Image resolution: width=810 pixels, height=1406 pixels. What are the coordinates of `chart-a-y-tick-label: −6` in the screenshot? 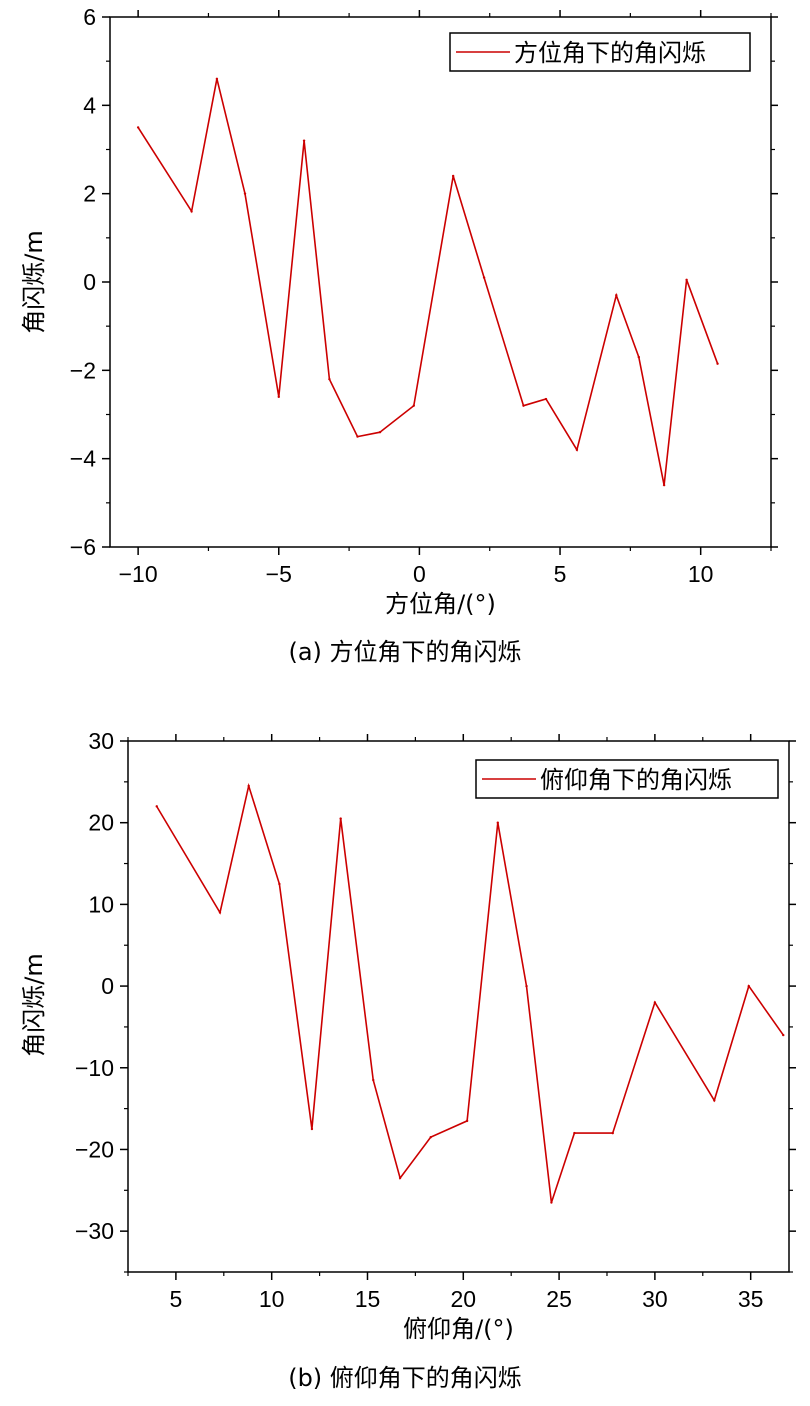 It's located at (83, 547).